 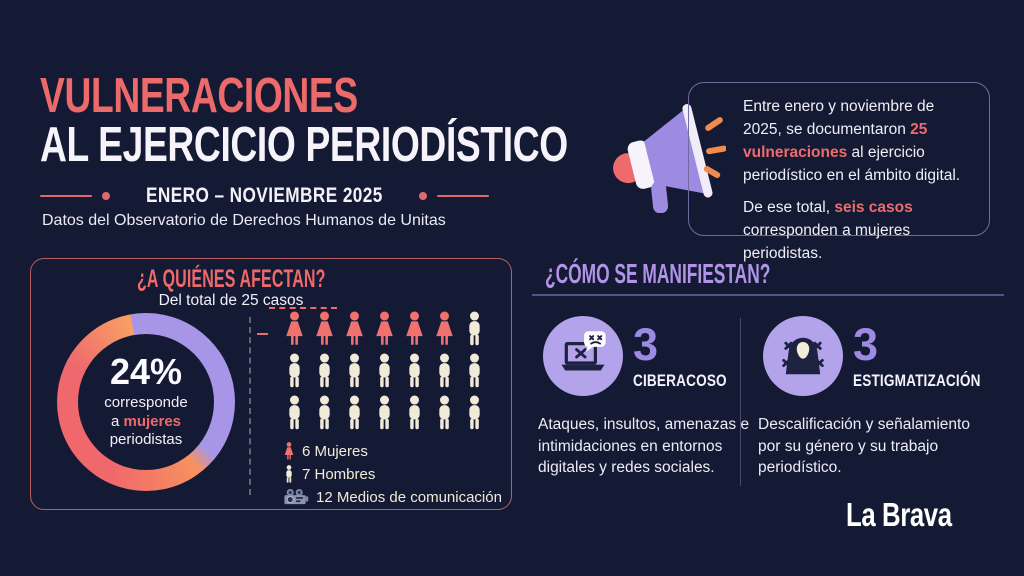 I want to click on donut-center-text: 24% corresponde a mujeres periodistas, so click(x=146, y=402).